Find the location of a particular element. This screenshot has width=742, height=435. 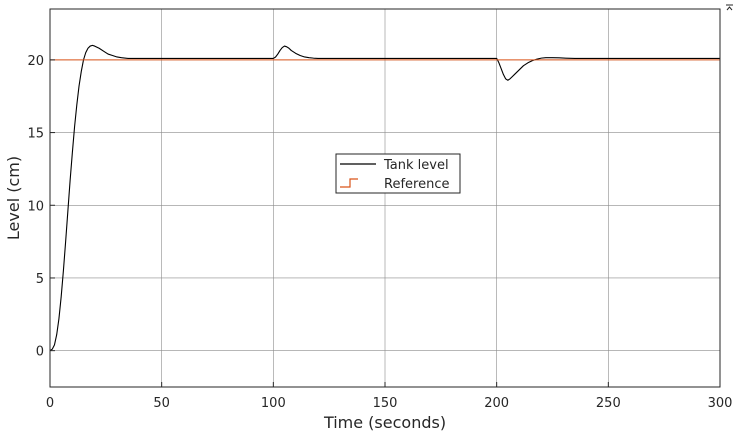

x-tick-label: 250 is located at coordinates (608, 403).